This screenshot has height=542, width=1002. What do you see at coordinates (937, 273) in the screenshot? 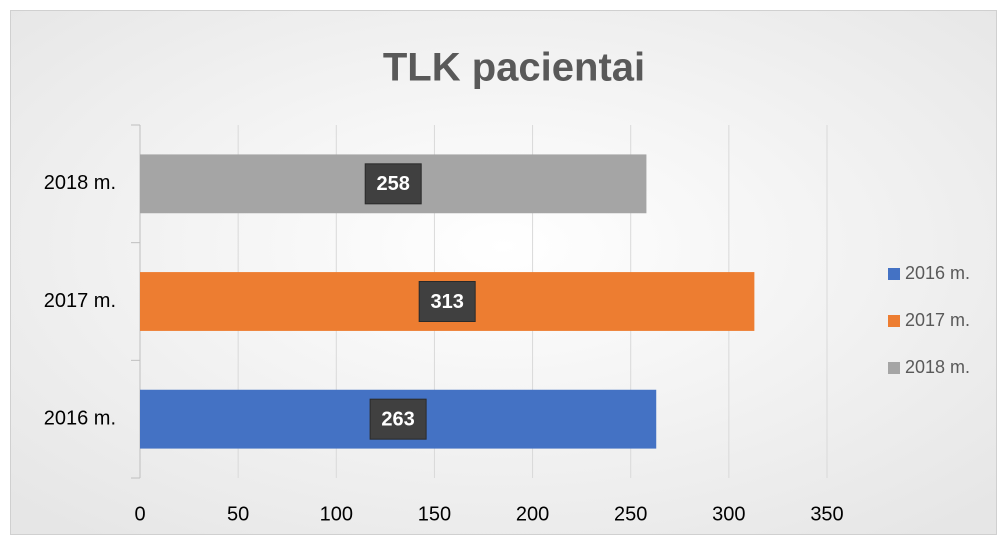
I see `legend-label: 2016 m.` at bounding box center [937, 273].